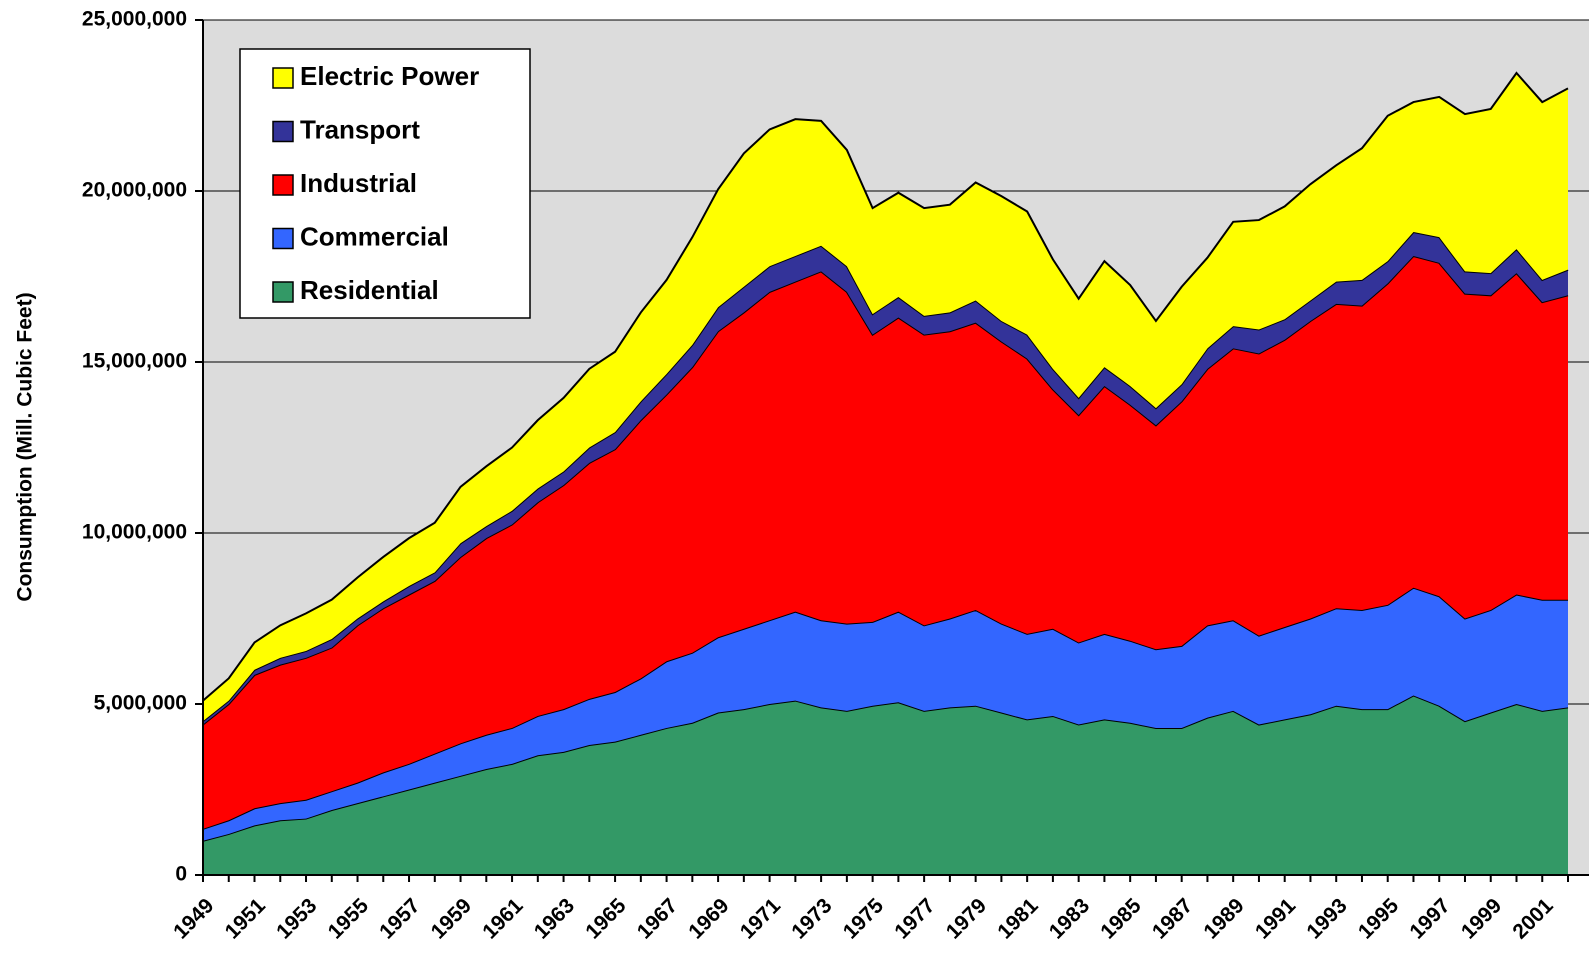 The width and height of the screenshot is (1589, 973). I want to click on x-tick-label: 1963, so click(554, 918).